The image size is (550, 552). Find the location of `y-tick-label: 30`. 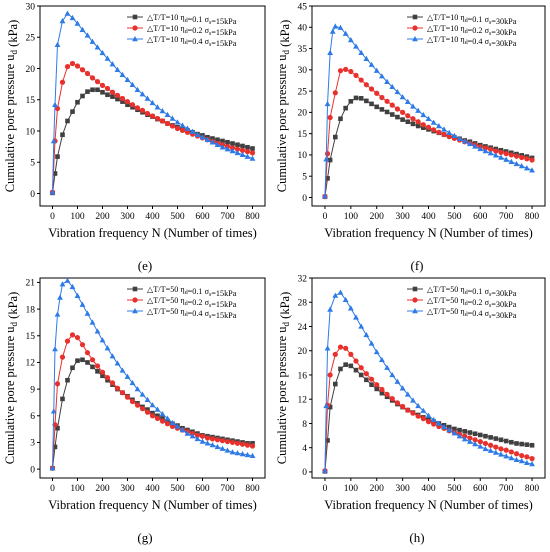

y-tick-label: 30 is located at coordinates (303, 71).